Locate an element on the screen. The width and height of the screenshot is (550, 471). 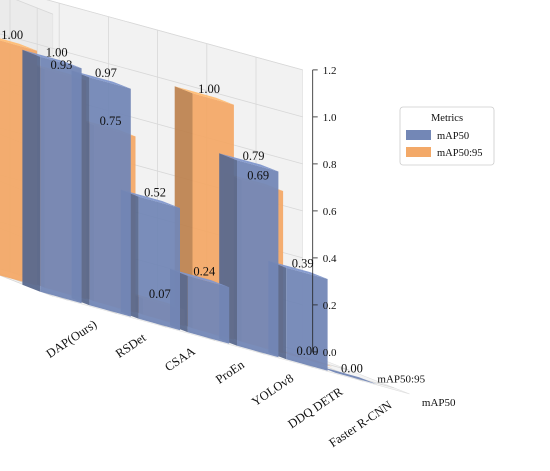
value-label: 0.39 is located at coordinates (303, 263).